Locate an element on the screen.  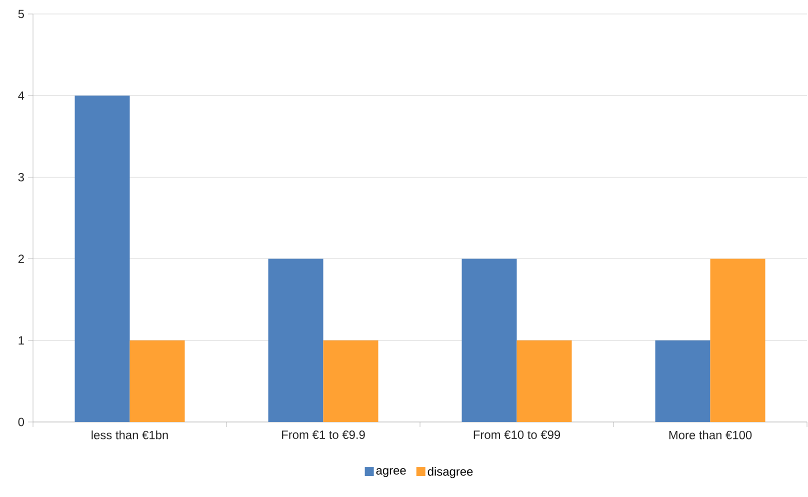
x-tick-label: More than €100 is located at coordinates (710, 435).